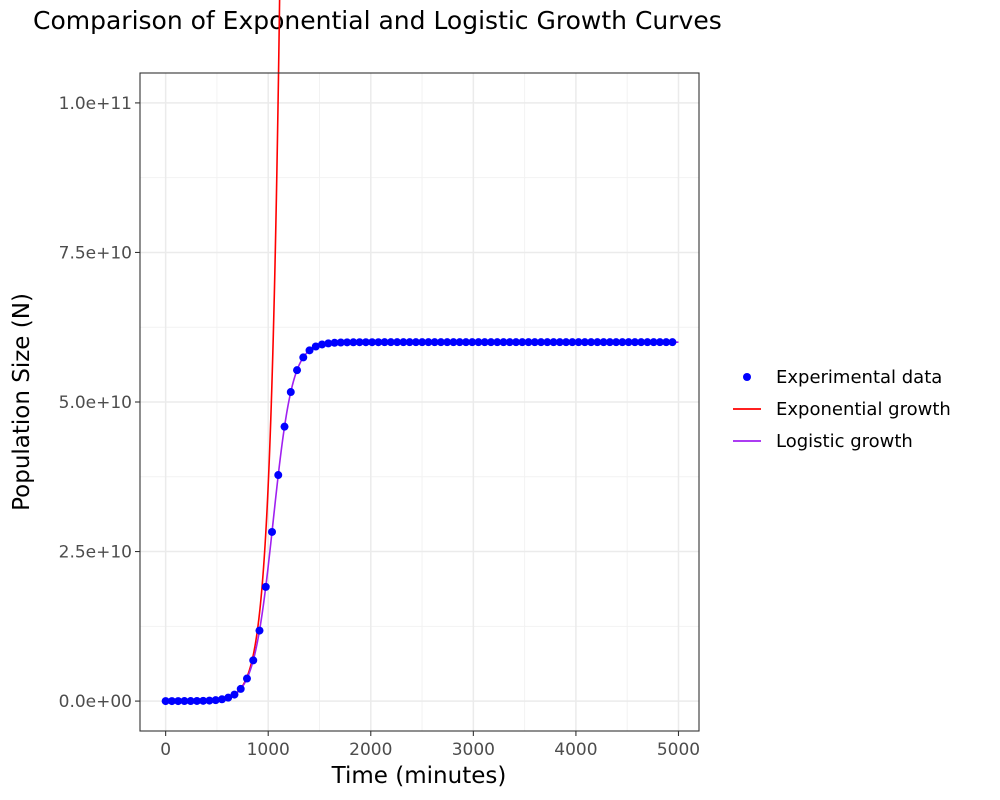 Image resolution: width=1000 pixels, height=800 pixels. I want to click on y-axis-title: Population Size (N), so click(22, 402).